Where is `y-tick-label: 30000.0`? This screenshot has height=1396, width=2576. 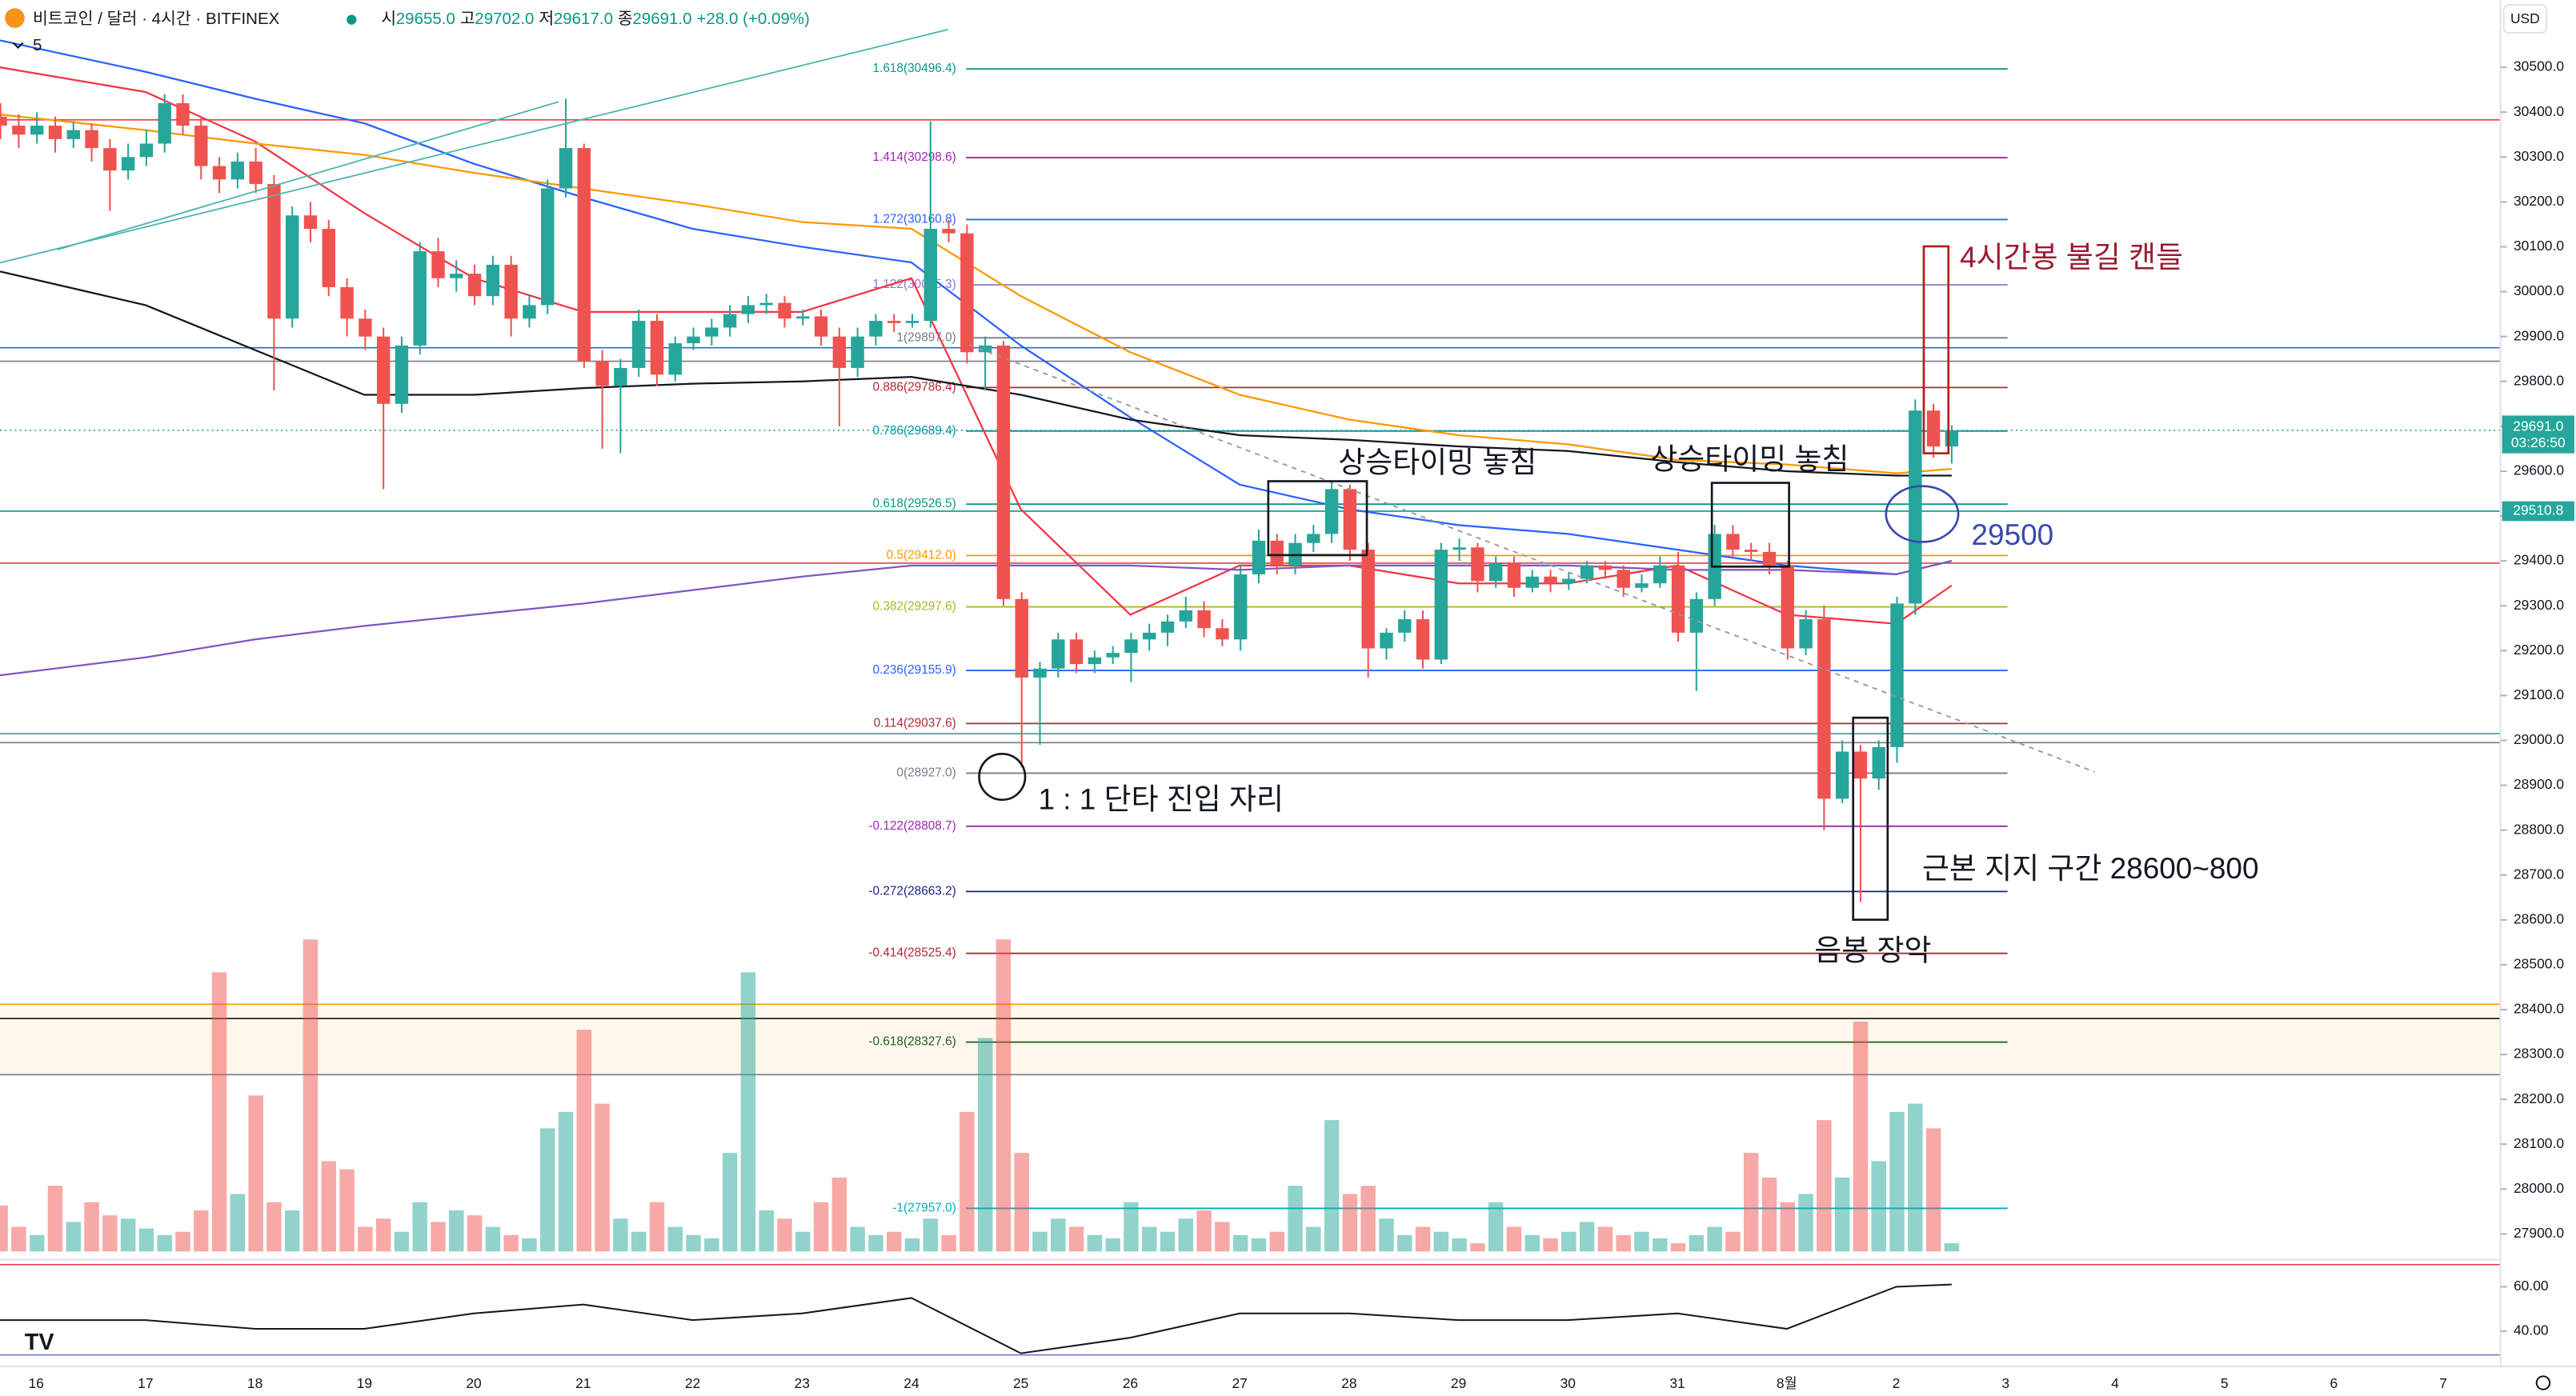
y-tick-label: 30000.0 is located at coordinates (2539, 290).